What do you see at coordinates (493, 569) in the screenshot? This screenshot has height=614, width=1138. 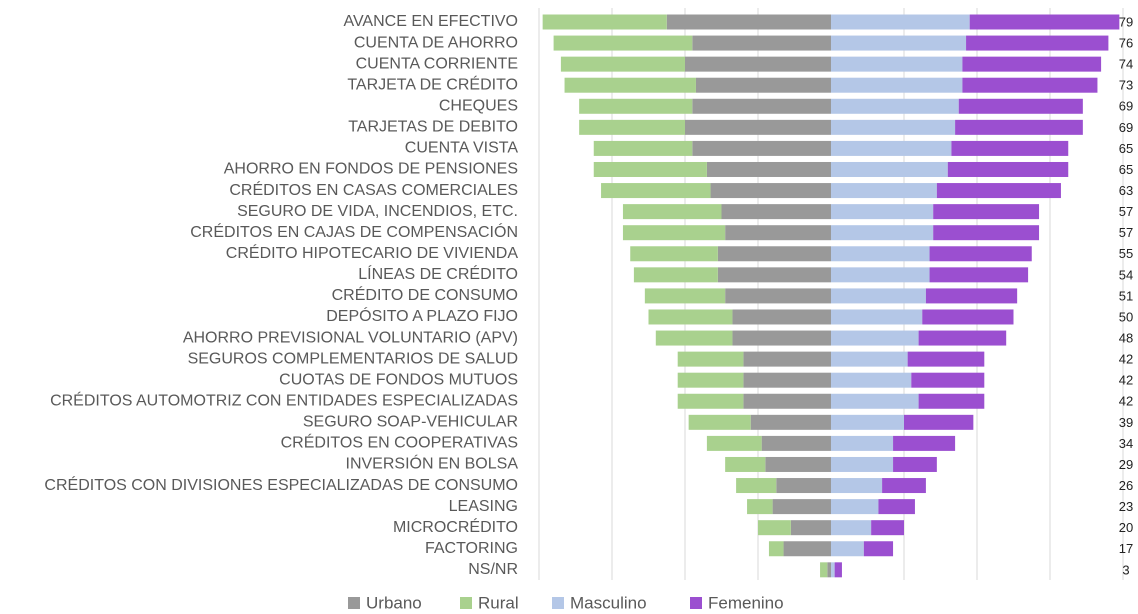 I see `category-label: NS/NR` at bounding box center [493, 569].